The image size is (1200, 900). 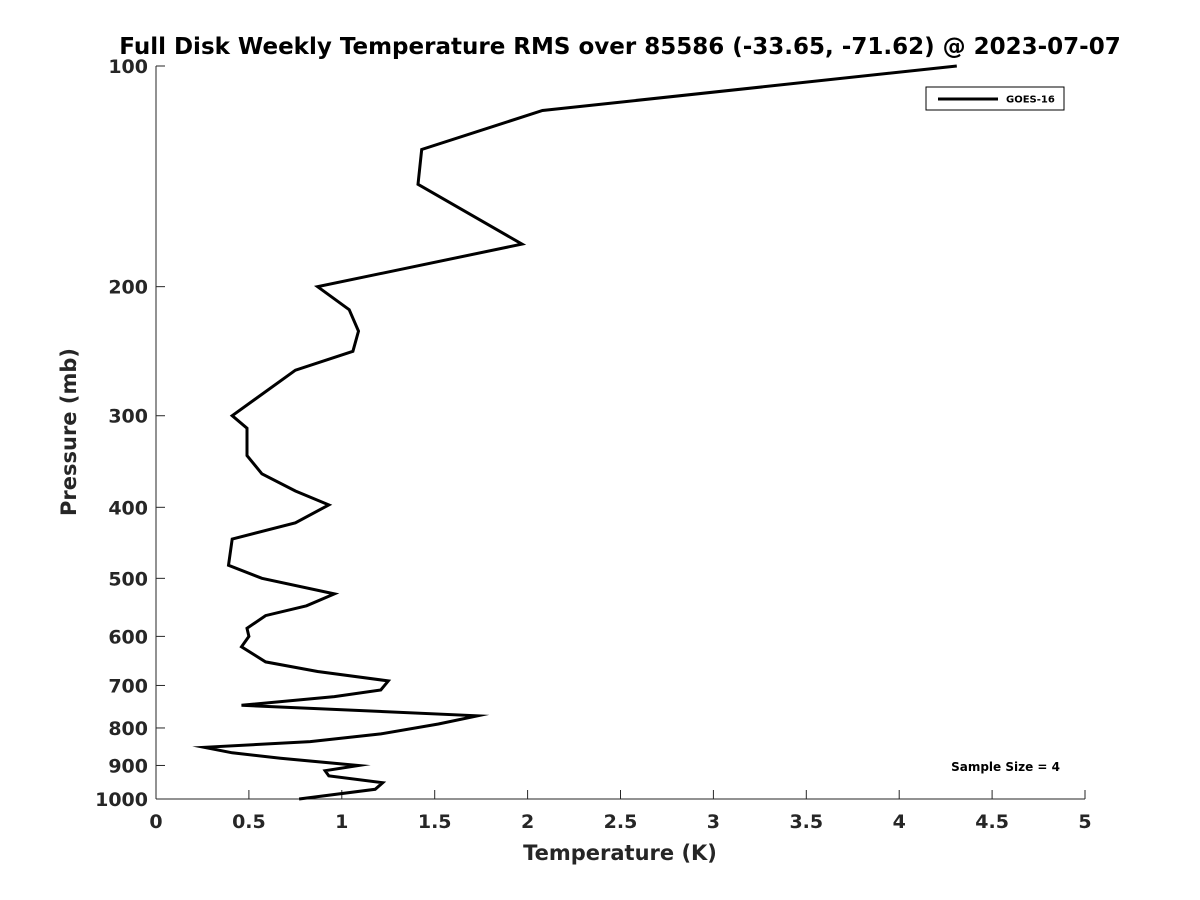 What do you see at coordinates (620, 853) in the screenshot?
I see `x-axis-label: Temperature (K)` at bounding box center [620, 853].